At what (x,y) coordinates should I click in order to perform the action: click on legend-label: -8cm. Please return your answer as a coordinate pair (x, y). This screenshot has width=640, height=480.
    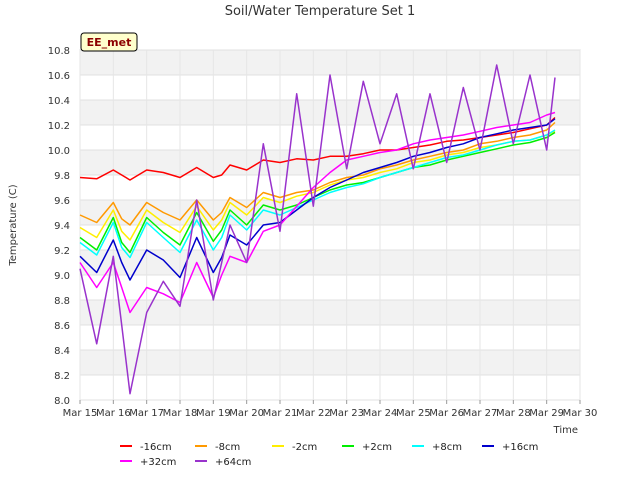
    Looking at the image, I should click on (227, 447).